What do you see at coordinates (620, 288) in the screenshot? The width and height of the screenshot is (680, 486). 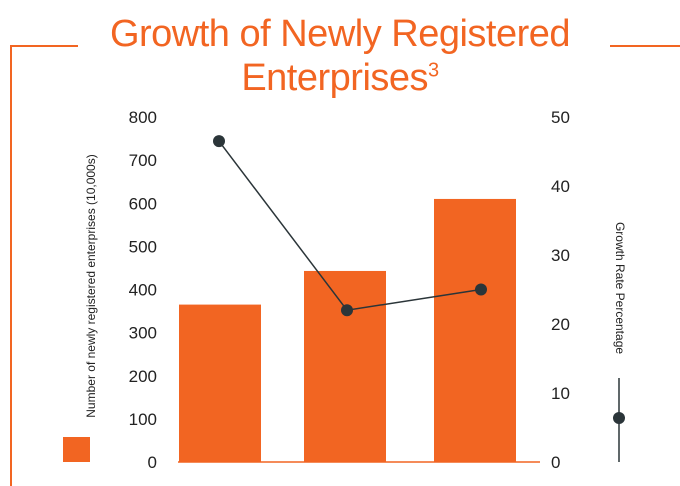 I see `right-axis-label: Growth Rate Percentage` at bounding box center [620, 288].